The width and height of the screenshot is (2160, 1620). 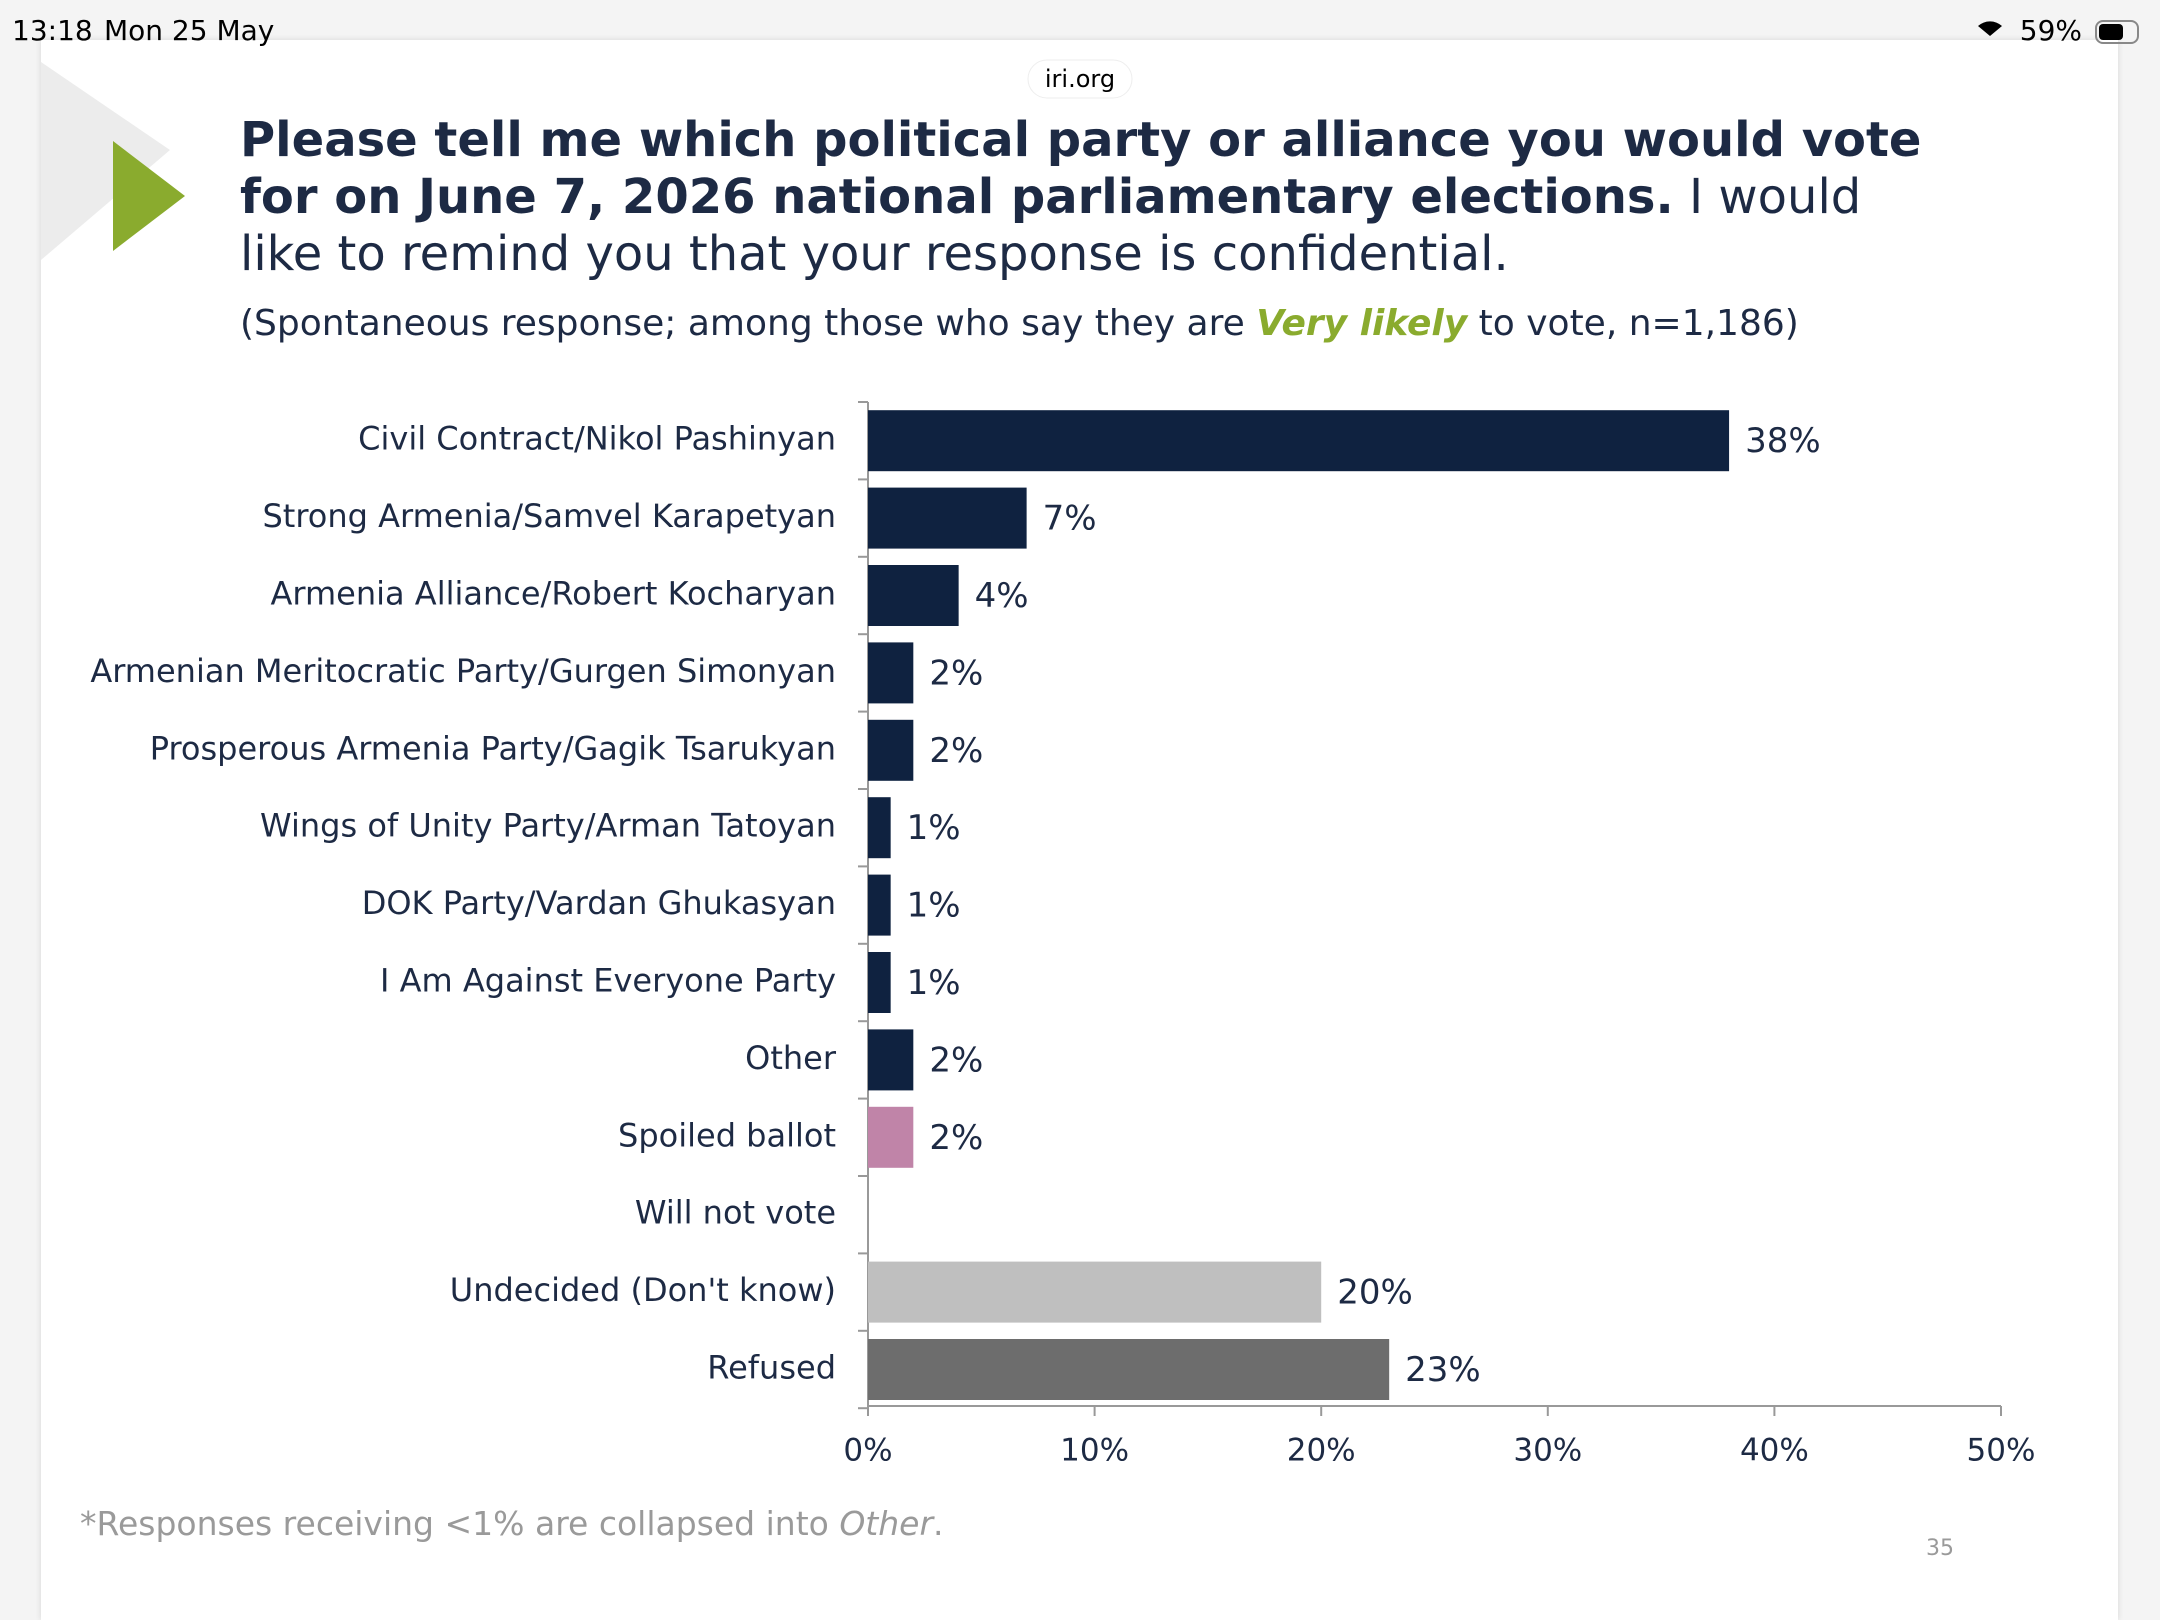 I want to click on value-label: 4%, so click(x=1002, y=596).